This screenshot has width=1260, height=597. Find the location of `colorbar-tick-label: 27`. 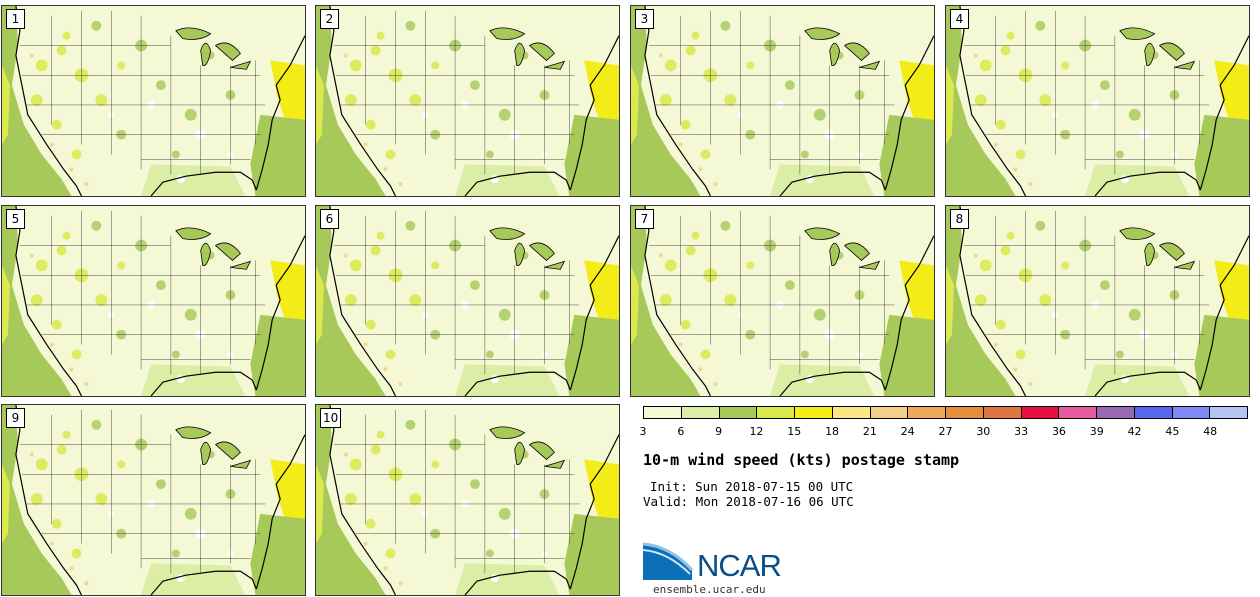

colorbar-tick-label: 27 is located at coordinates (945, 431).